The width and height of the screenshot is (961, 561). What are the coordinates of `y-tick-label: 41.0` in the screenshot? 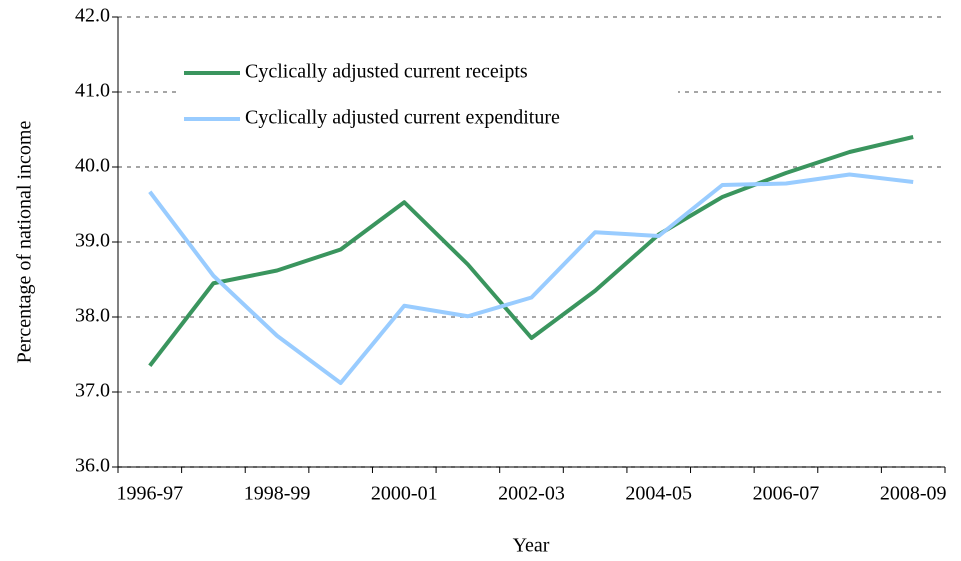 It's located at (92, 91).